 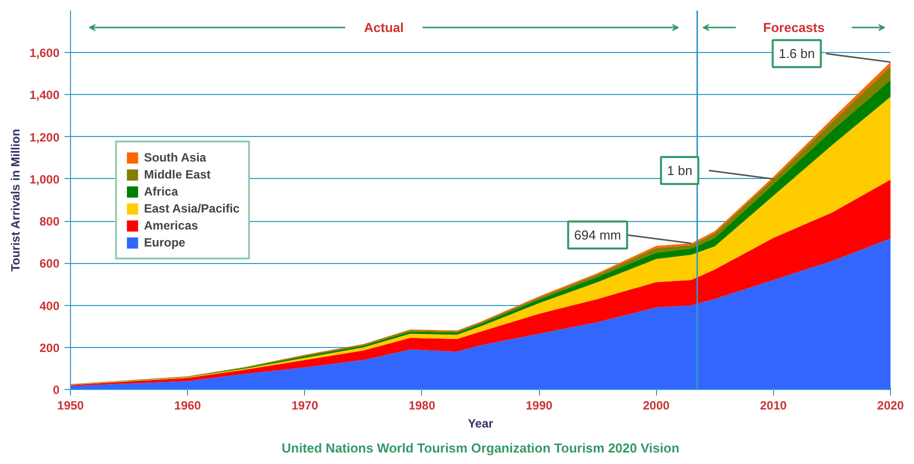 I want to click on y-tick-label: 800, so click(x=49, y=221).